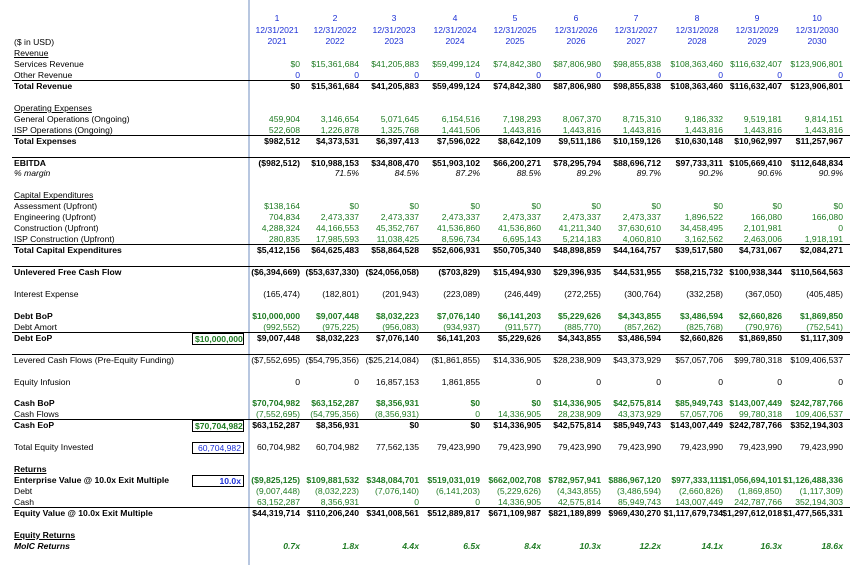  I want to click on value-cell: ($982,512), so click(279, 162).